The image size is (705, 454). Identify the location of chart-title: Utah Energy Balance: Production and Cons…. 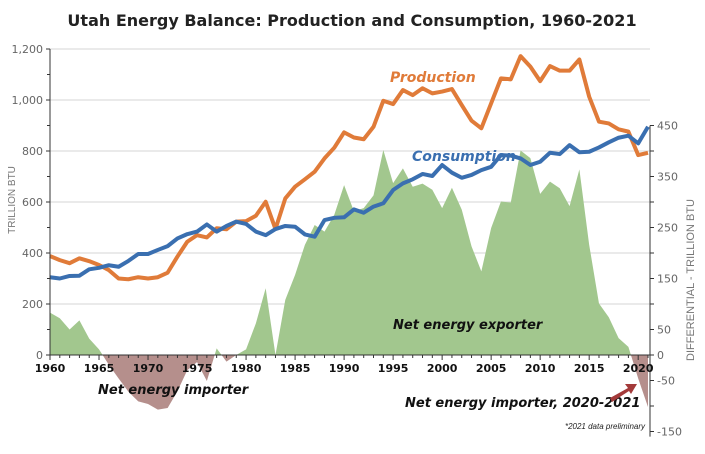
(351, 20).